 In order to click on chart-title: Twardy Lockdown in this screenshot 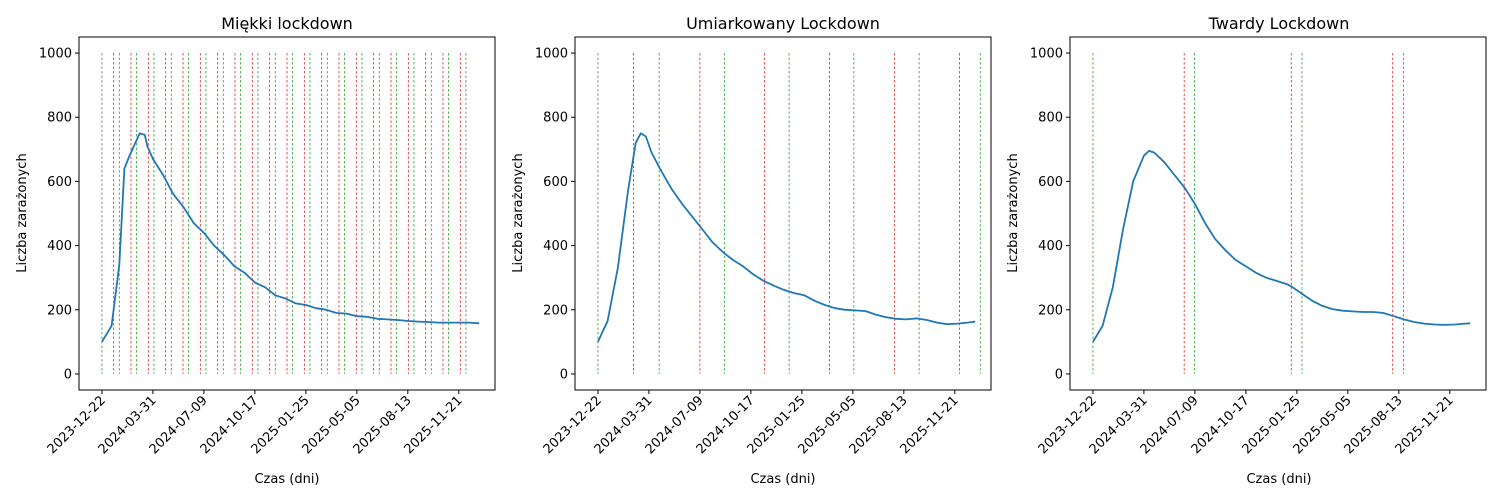, I will do `click(1279, 23)`.